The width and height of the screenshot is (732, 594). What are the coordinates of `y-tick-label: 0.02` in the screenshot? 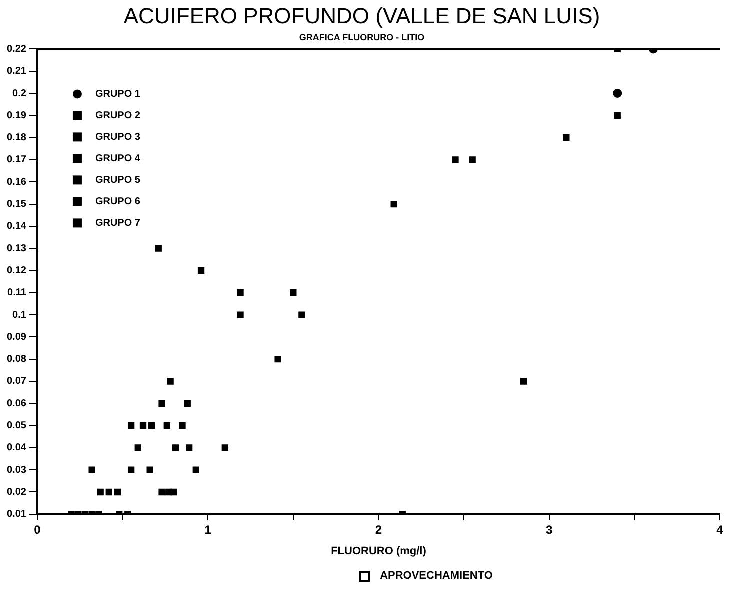 It's located at (16, 492).